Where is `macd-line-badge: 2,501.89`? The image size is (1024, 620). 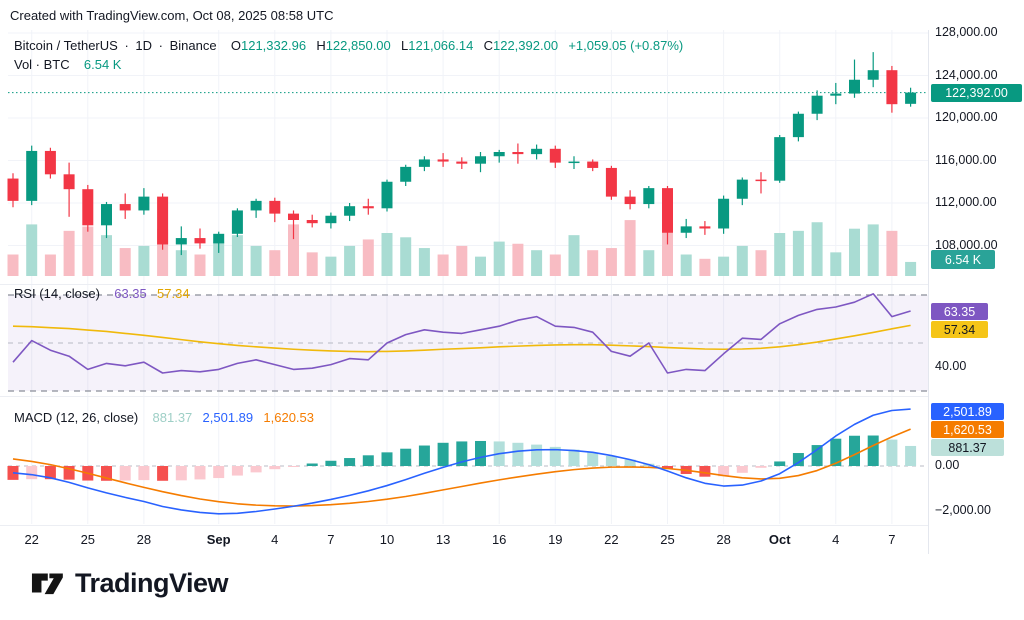
macd-line-badge: 2,501.89 is located at coordinates (967, 411).